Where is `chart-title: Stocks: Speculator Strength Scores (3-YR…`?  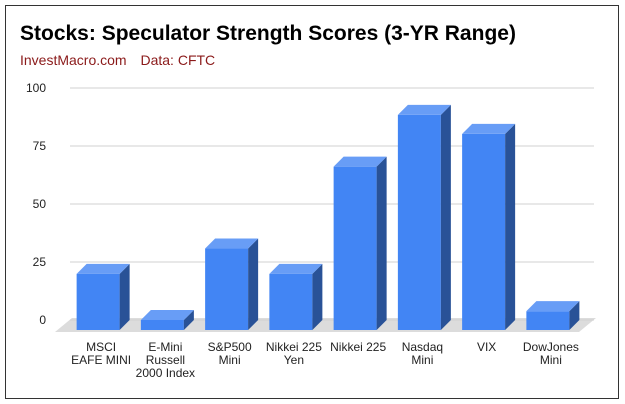 chart-title: Stocks: Speculator Strength Scores (3-YR… is located at coordinates (268, 33).